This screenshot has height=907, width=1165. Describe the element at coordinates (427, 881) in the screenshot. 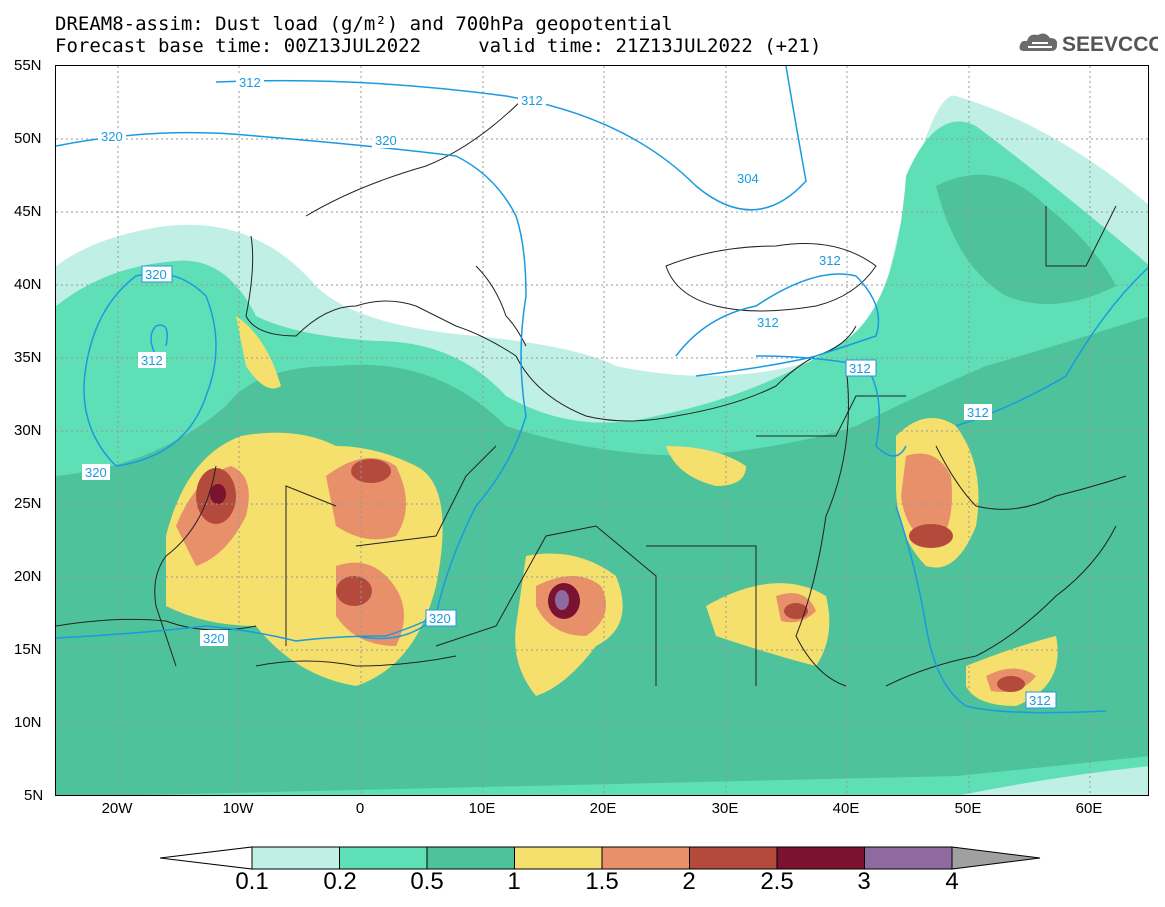

I see `colorbar-label: 0.5` at that location.